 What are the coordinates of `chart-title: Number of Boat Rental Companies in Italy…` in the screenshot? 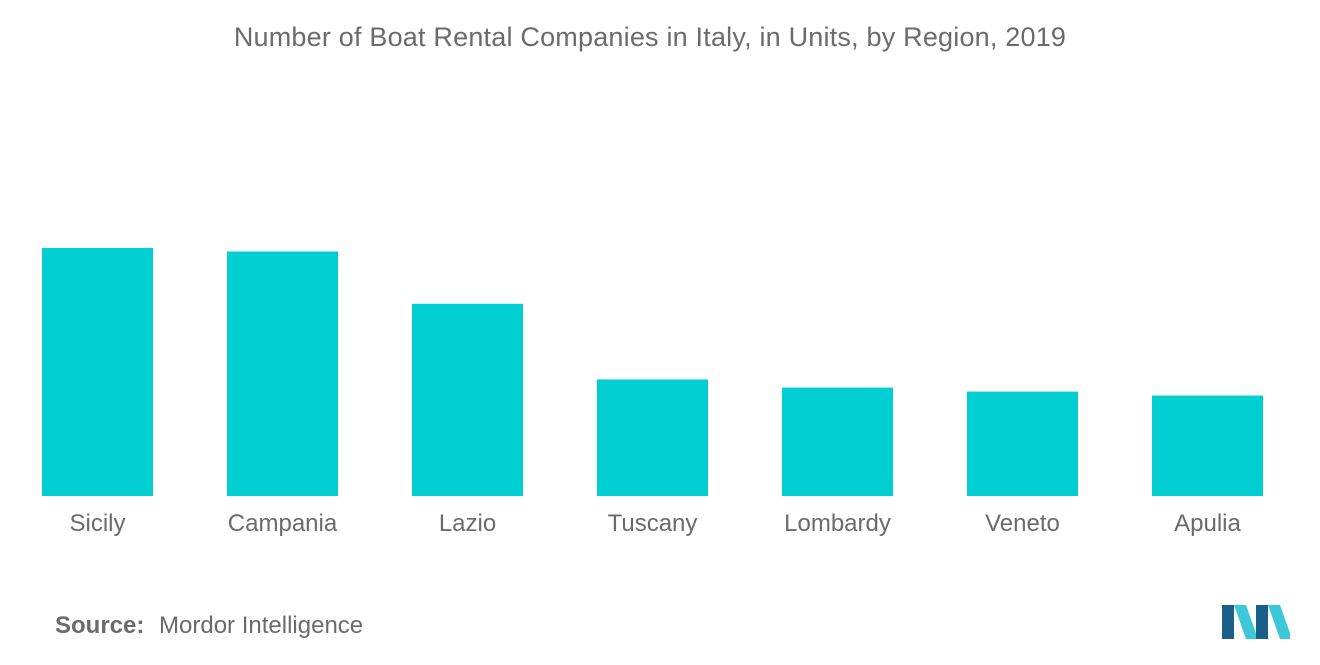 It's located at (650, 37).